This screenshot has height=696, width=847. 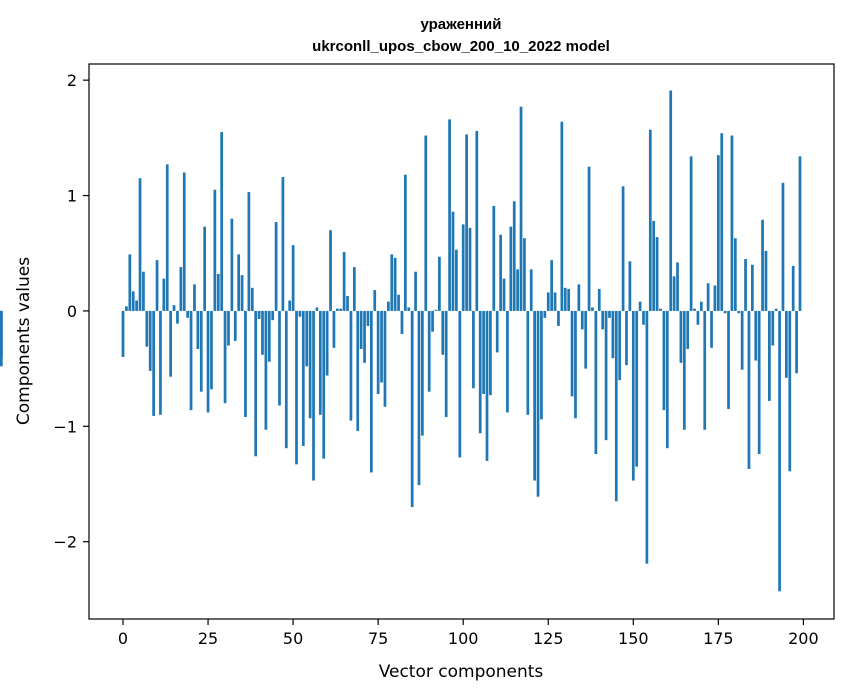 What do you see at coordinates (71, 311) in the screenshot?
I see `y-axis-ticks: −2 −1 0 1 2` at bounding box center [71, 311].